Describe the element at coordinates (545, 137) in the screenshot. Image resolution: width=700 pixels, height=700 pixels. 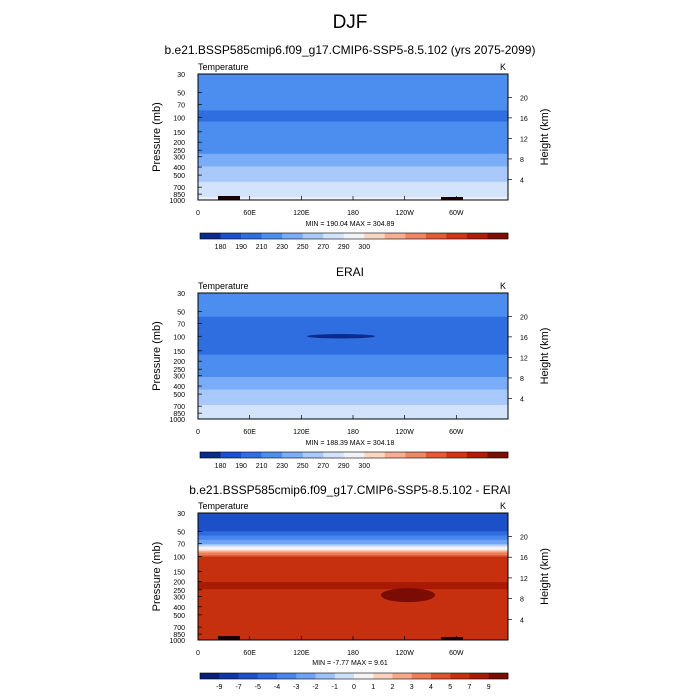
I see `y-right-axis-title: Height (km)` at that location.